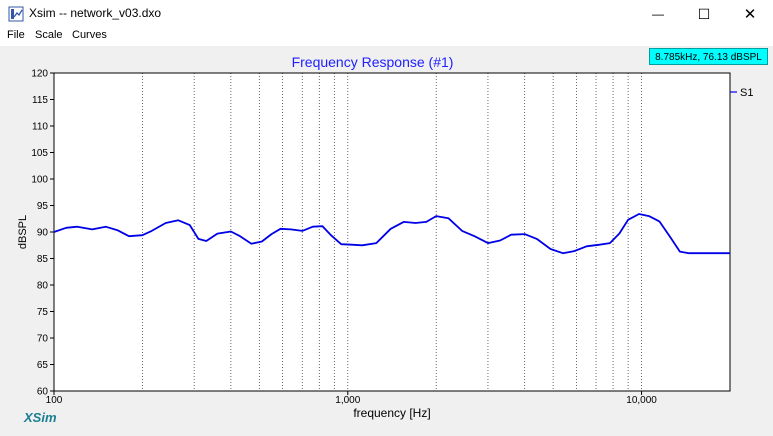 The height and width of the screenshot is (436, 773). I want to click on y-tick-label: 65, so click(43, 365).